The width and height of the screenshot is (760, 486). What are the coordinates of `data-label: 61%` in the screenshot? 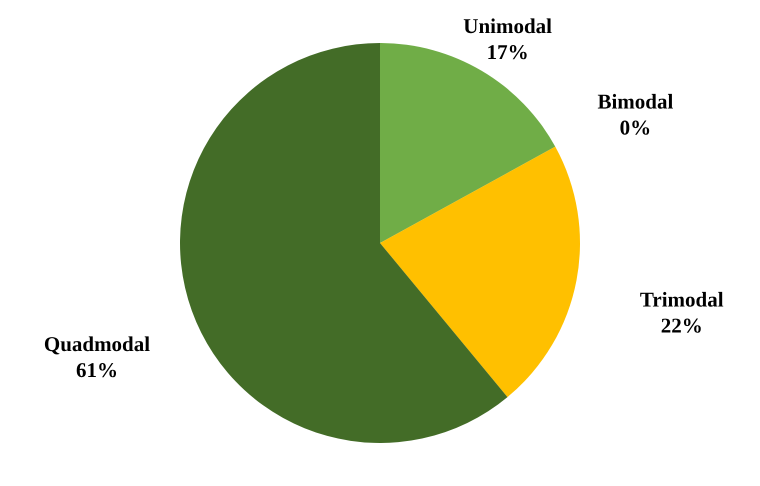 It's located at (97, 370).